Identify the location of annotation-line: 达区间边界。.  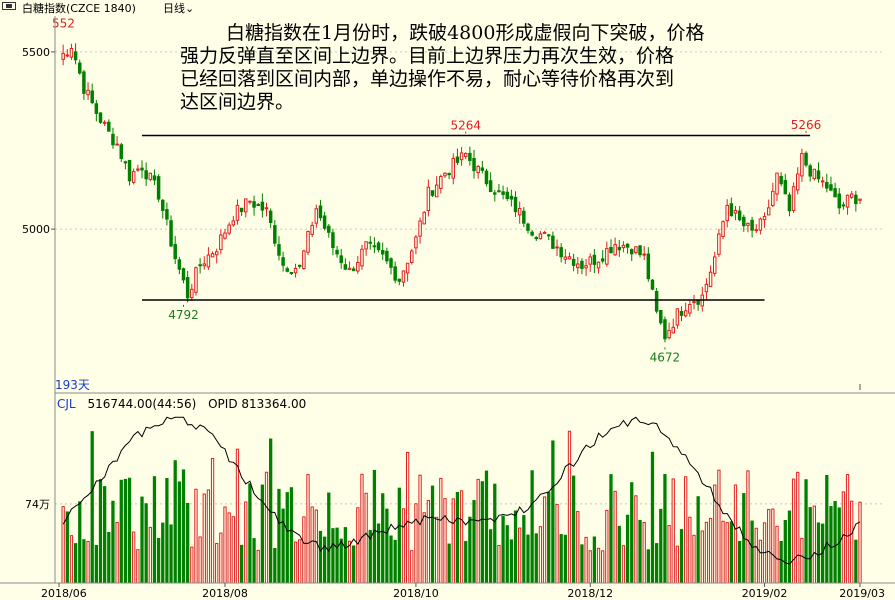
(237, 102).